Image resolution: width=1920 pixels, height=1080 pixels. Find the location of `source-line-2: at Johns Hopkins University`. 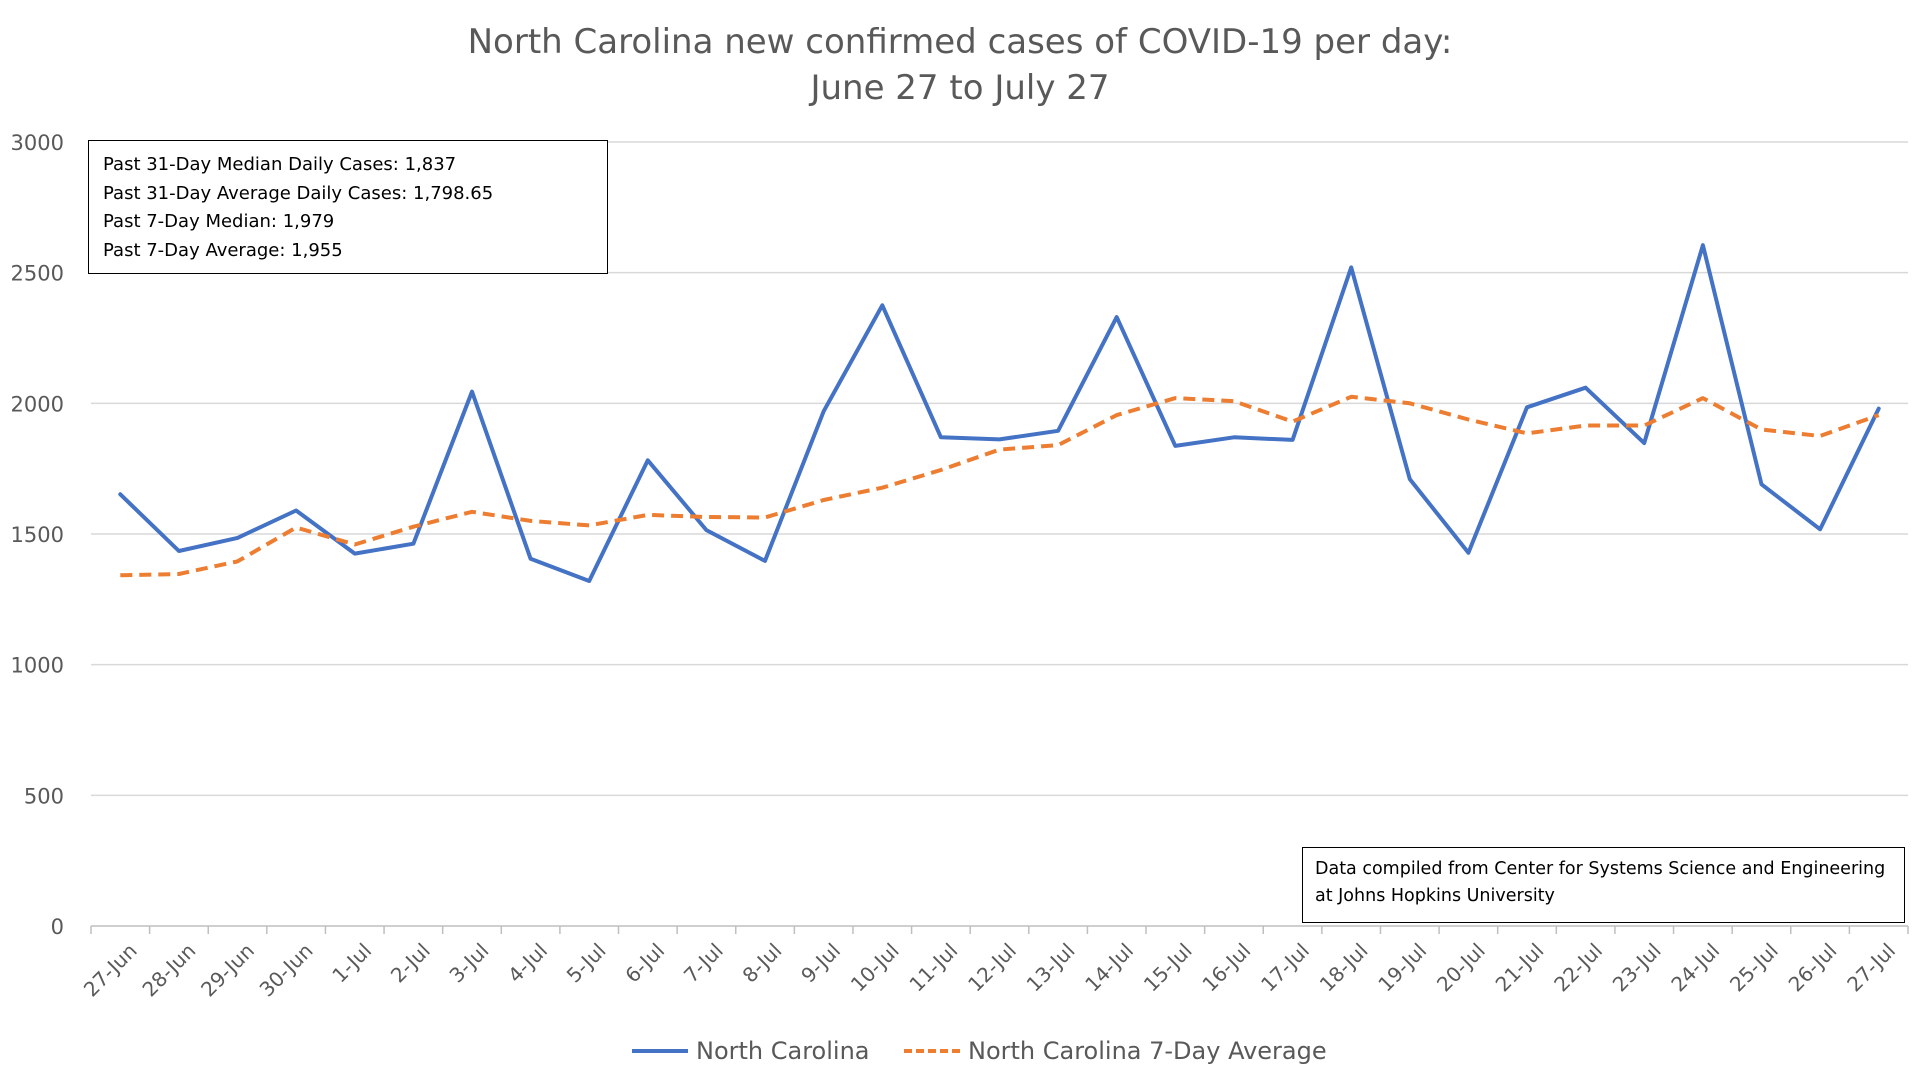

source-line-2: at Johns Hopkins University is located at coordinates (1435, 896).